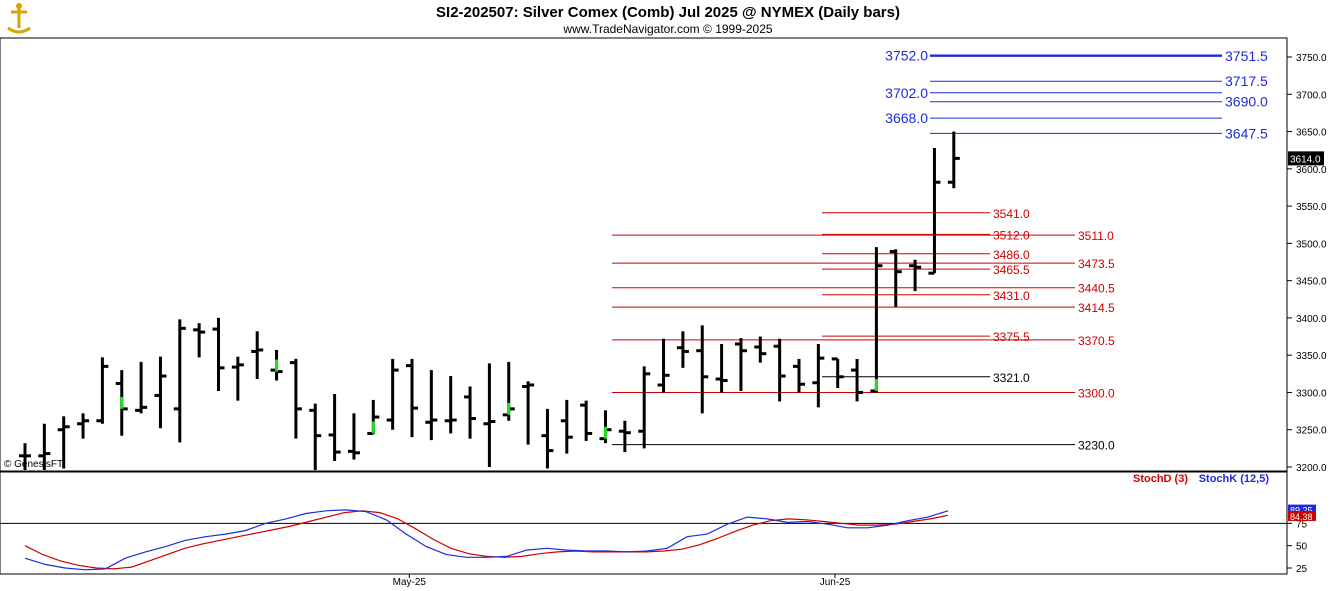 Image resolution: width=1336 pixels, height=591 pixels. Describe the element at coordinates (1311, 244) in the screenshot. I see `y-tick-label: 3500.0` at that location.